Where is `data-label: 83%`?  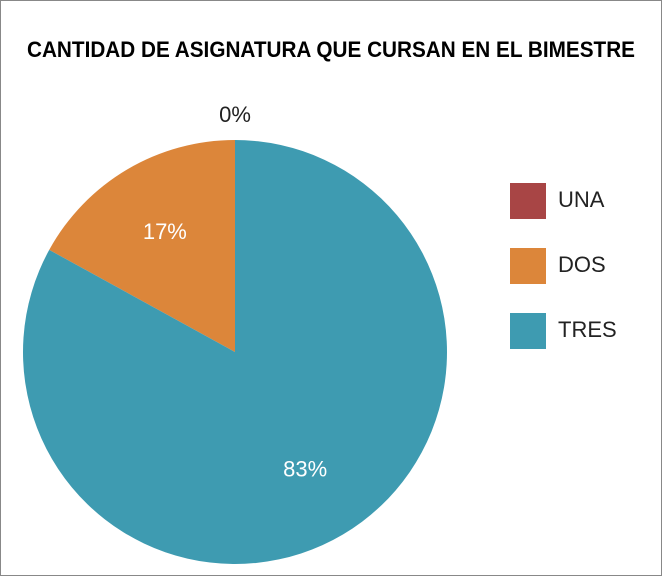
data-label: 83% is located at coordinates (305, 468).